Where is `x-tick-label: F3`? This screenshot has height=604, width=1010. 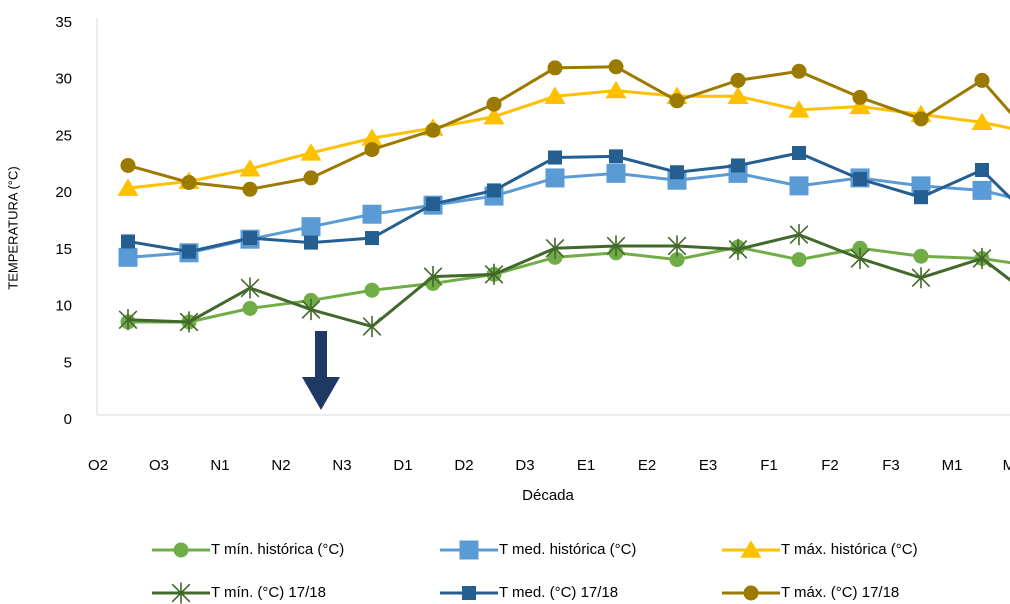 x-tick-label: F3 is located at coordinates (891, 465).